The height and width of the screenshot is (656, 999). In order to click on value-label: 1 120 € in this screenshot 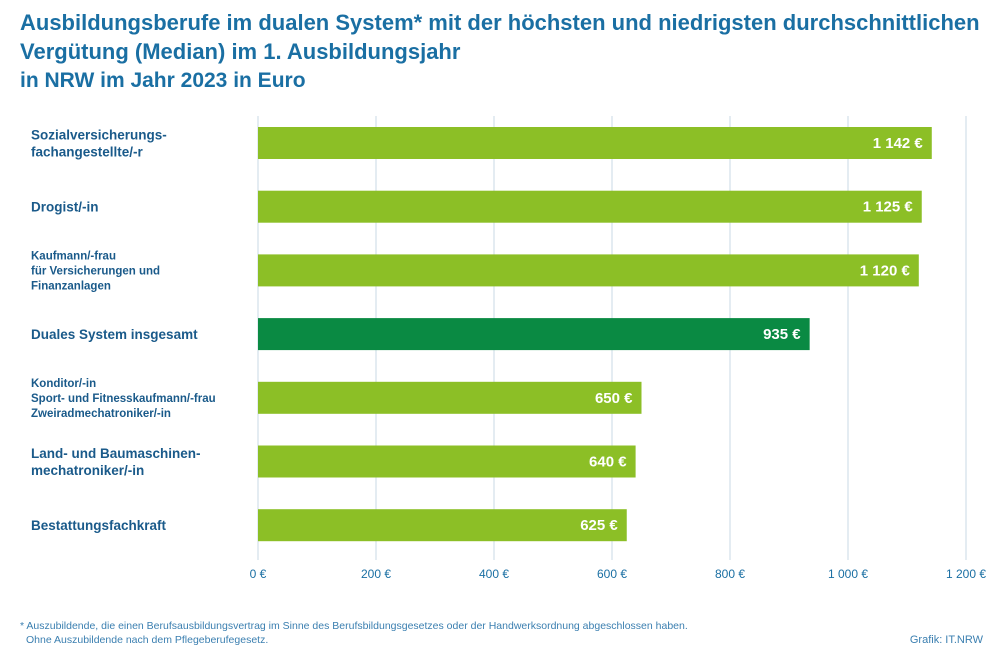, I will do `click(885, 270)`.